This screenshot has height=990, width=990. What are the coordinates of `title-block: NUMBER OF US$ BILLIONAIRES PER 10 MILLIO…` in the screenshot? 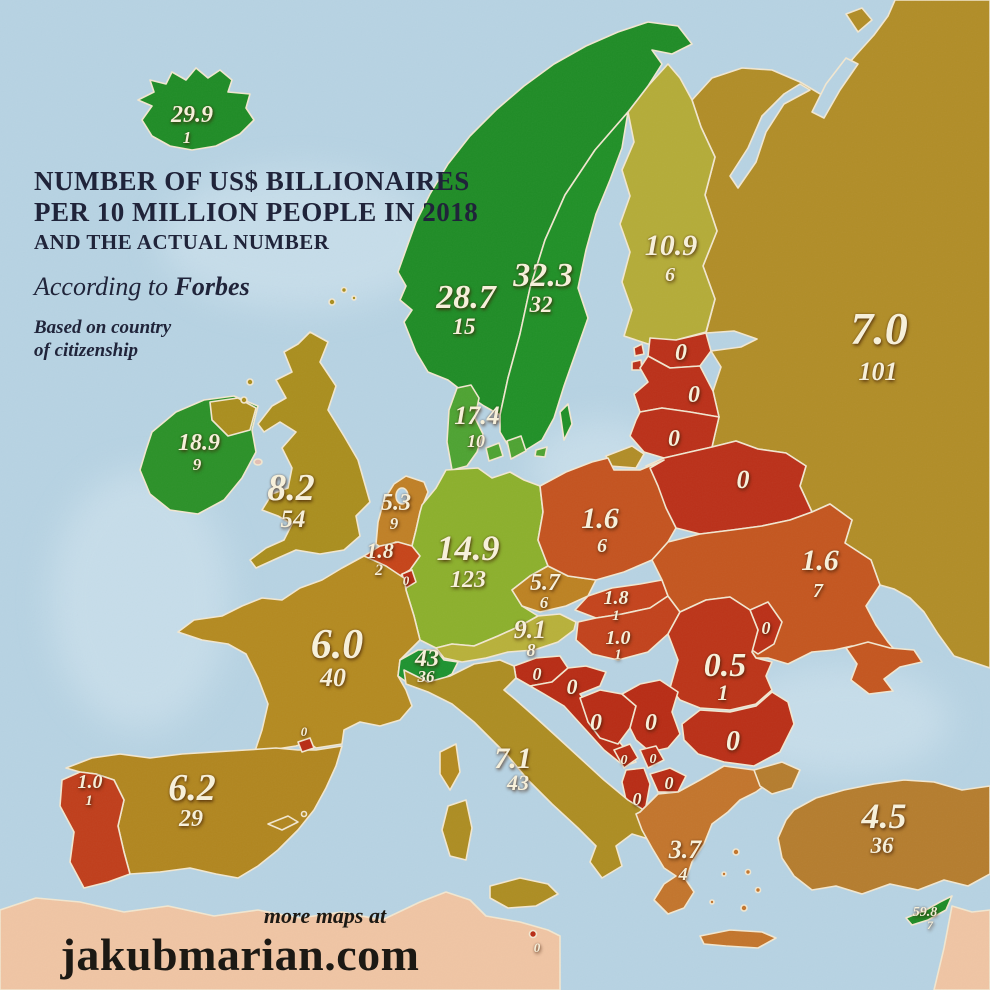 It's located at (269, 264).